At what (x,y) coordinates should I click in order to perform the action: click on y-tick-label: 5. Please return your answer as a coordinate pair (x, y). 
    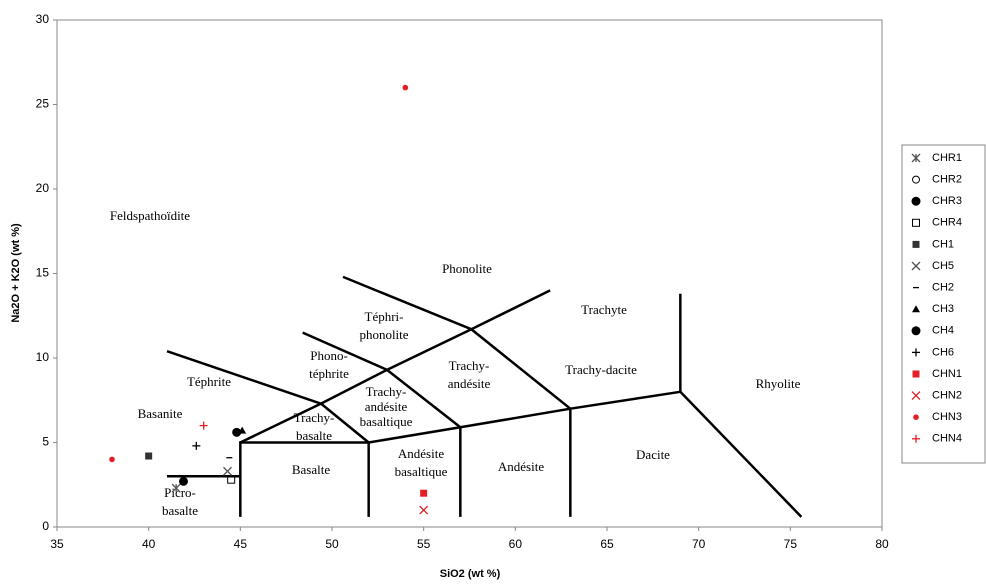
    Looking at the image, I should click on (45, 442).